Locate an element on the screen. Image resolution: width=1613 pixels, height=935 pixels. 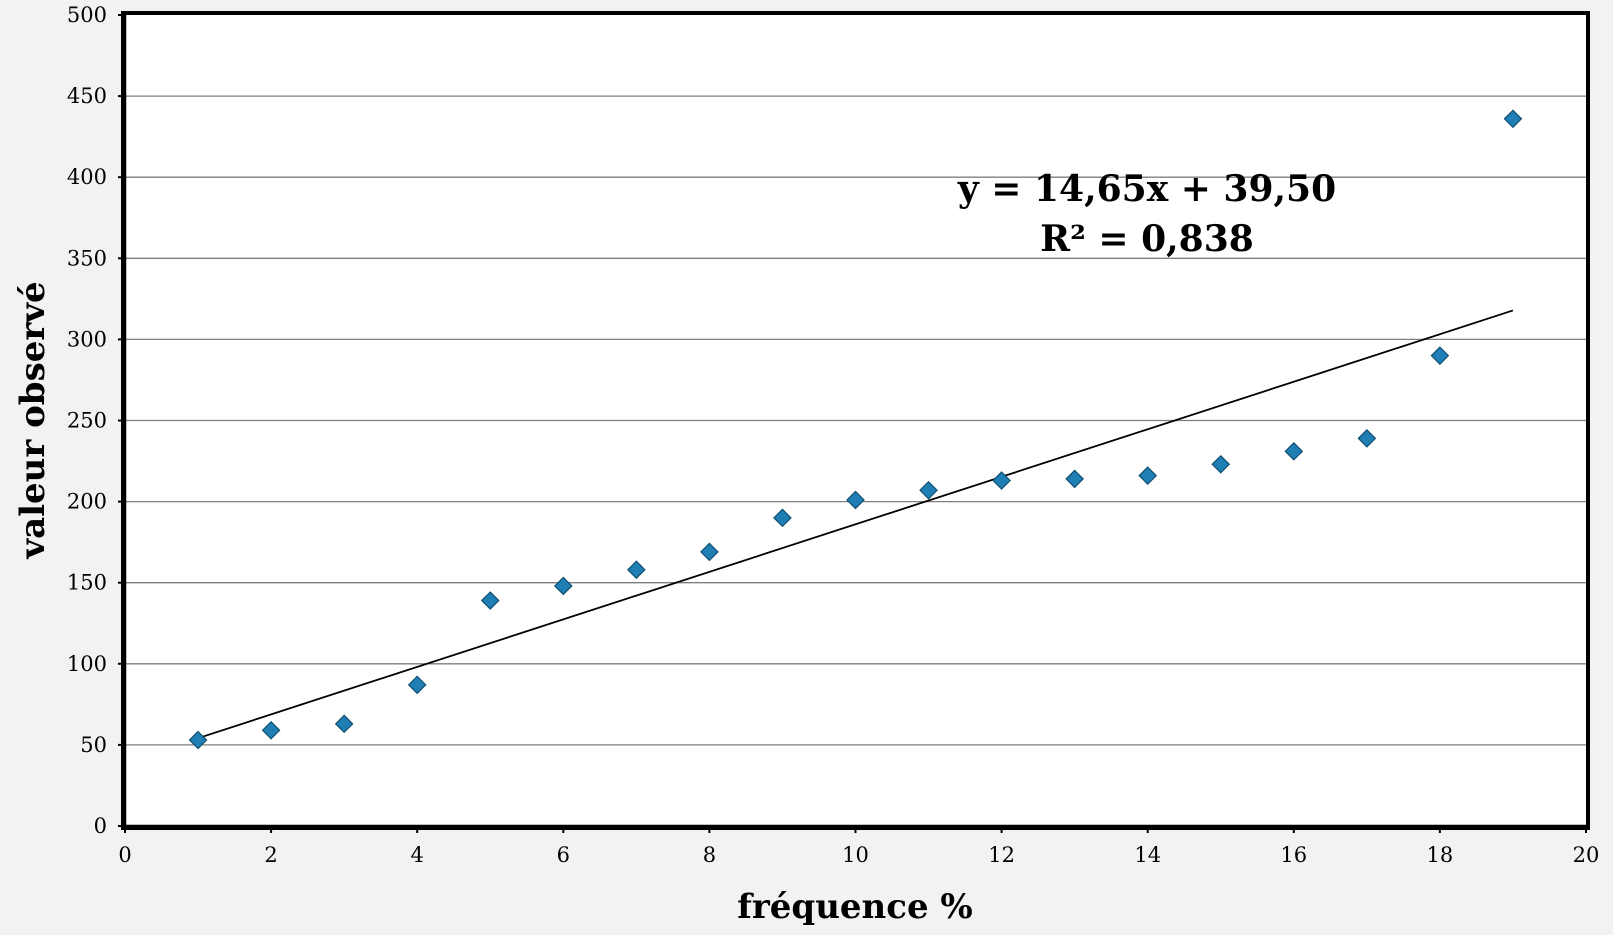
x-axis-ticks: 0 2 4 6 8 10 12 14 16 18 20 is located at coordinates (858, 846).